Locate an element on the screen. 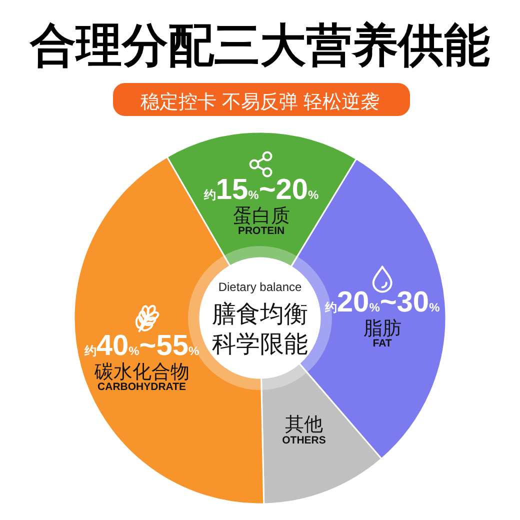 The height and width of the screenshot is (520, 520). text: 约40%~55% is located at coordinates (142, 346).